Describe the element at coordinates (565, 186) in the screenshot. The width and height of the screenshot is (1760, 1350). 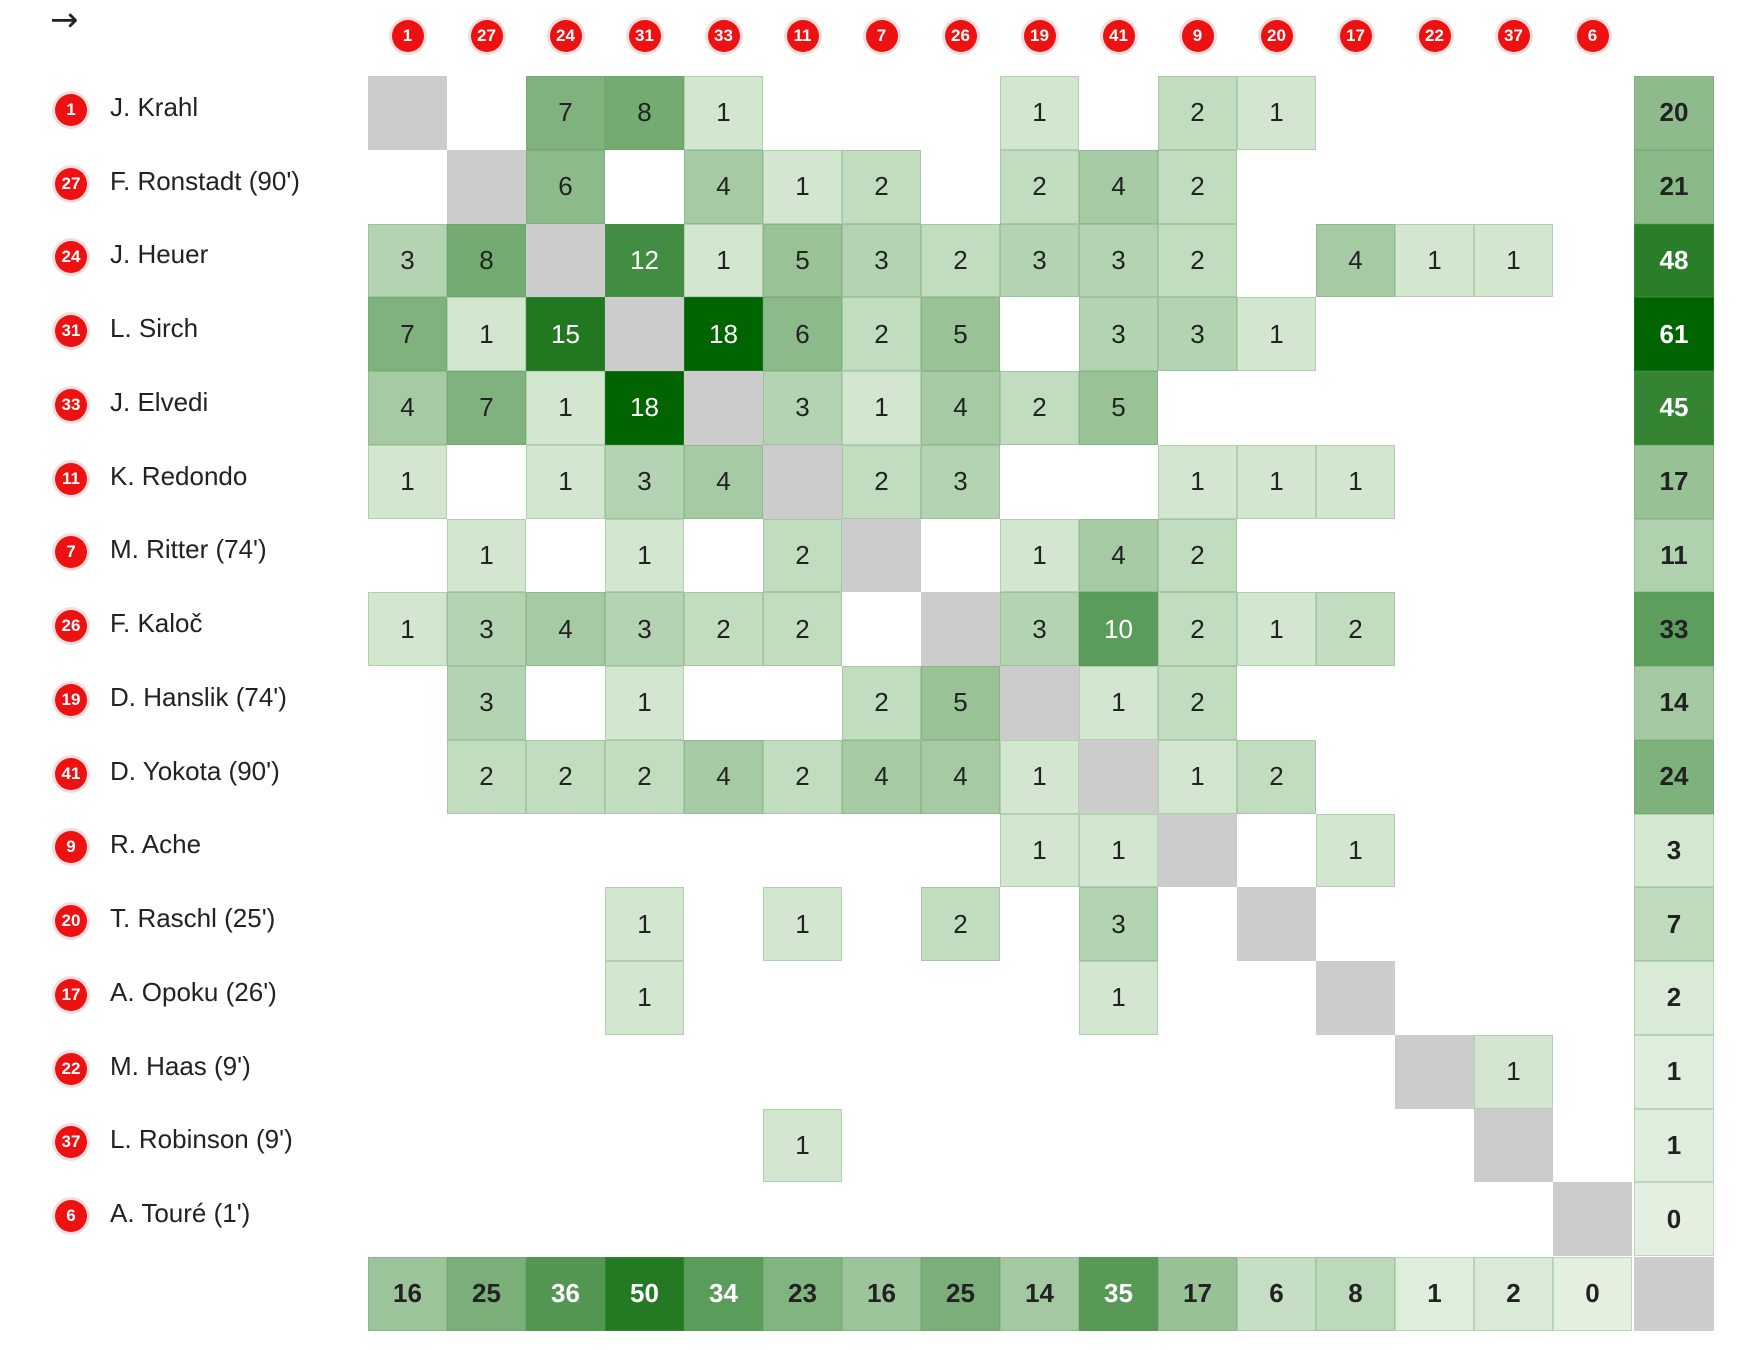
I see `pass-count-cell: 6` at that location.